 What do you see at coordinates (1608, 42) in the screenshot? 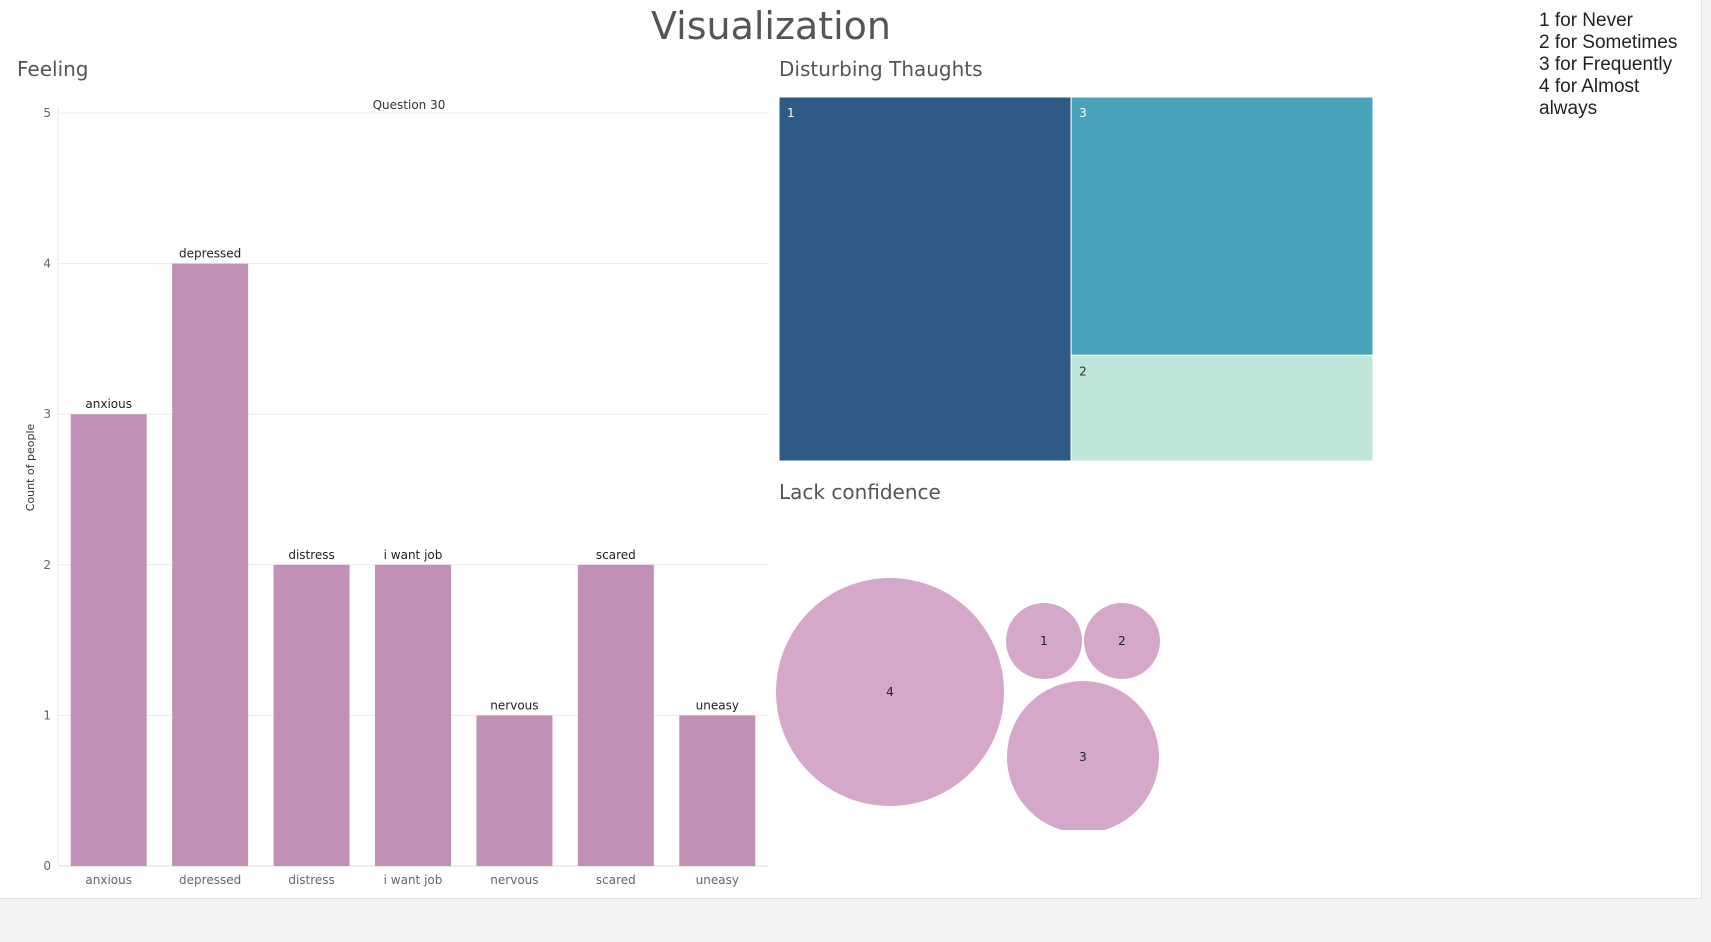
I see `legend-line-2: 2 for Sometimes` at bounding box center [1608, 42].